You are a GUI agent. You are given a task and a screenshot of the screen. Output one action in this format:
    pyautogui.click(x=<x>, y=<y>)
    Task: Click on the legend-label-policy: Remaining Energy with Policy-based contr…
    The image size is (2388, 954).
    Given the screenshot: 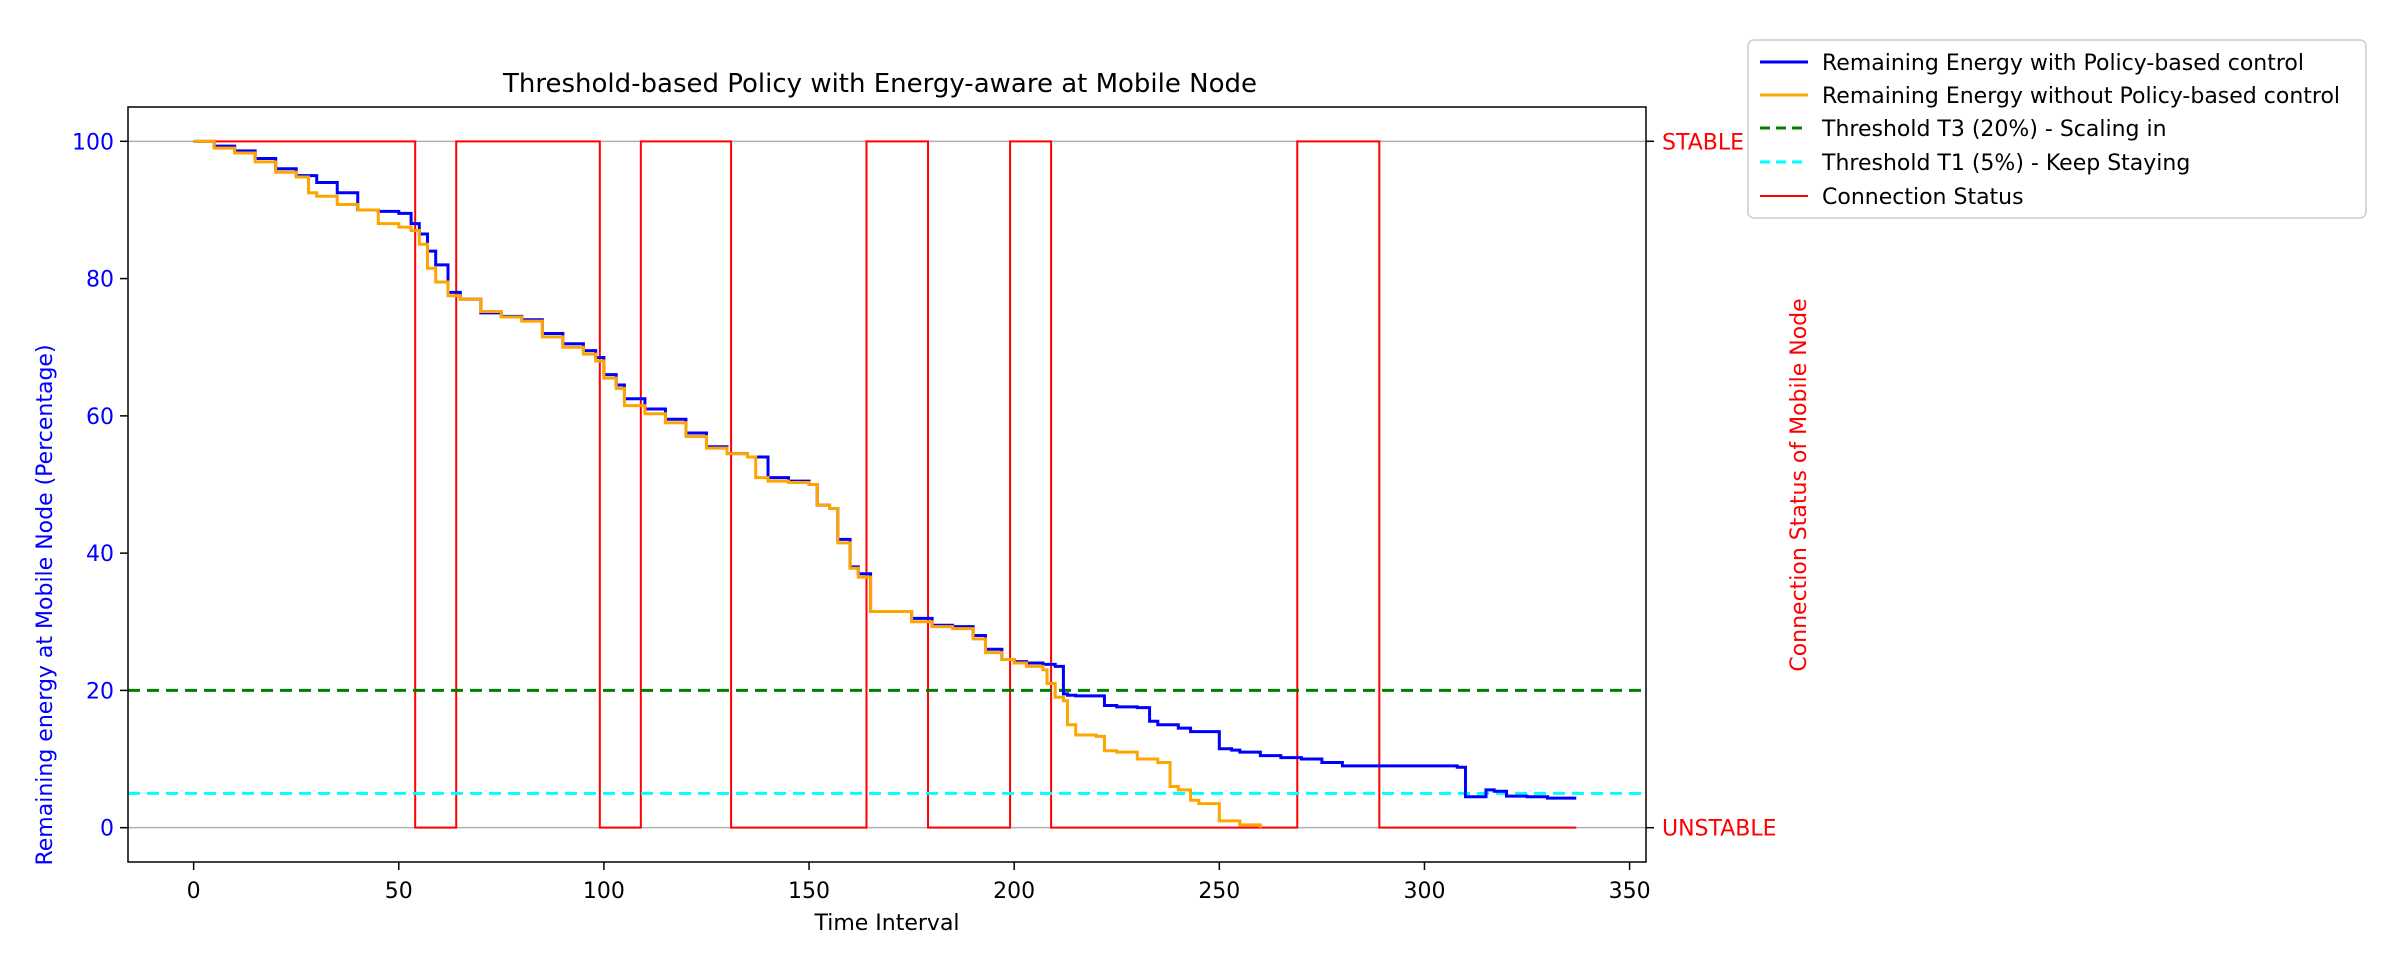 What is the action you would take?
    pyautogui.click(x=2063, y=63)
    